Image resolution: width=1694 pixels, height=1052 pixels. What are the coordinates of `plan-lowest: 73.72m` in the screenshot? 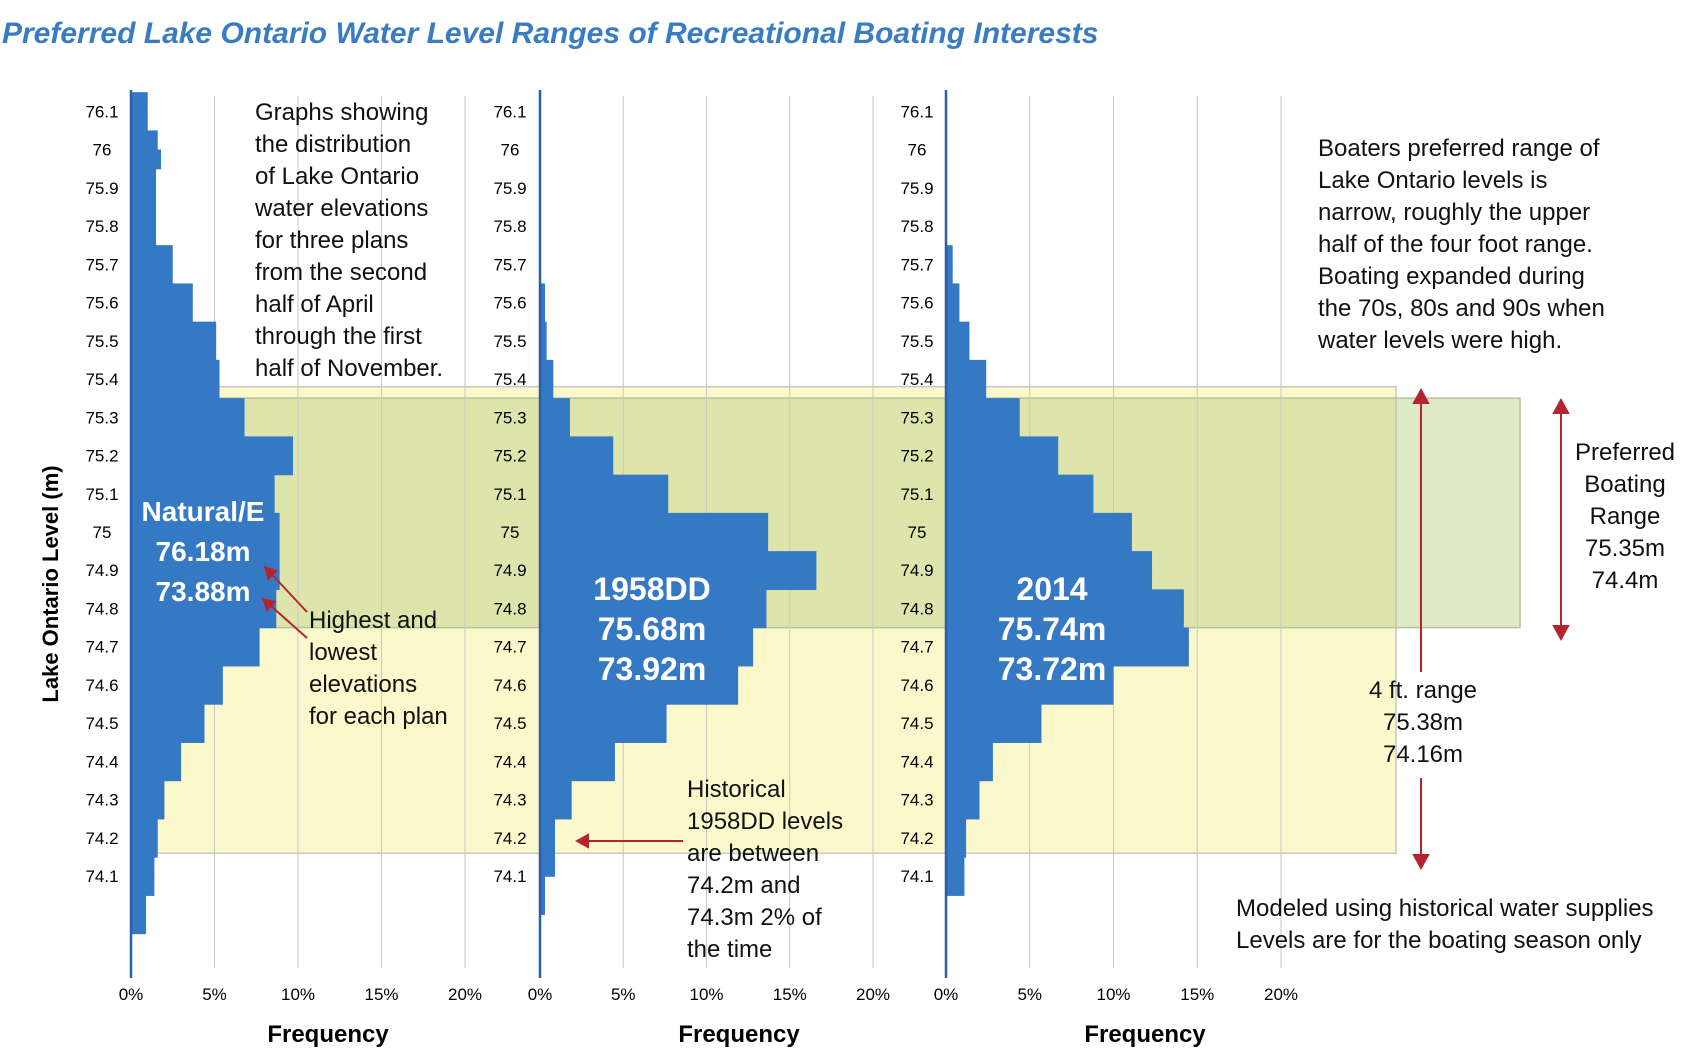 It's located at (1052, 669).